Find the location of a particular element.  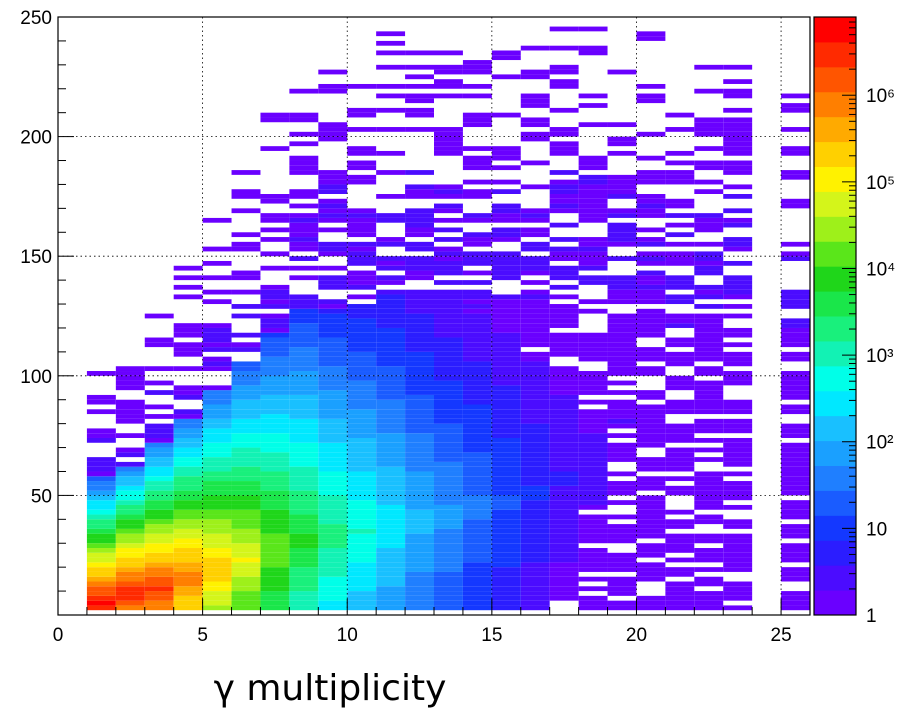

x-tick-label: 10 is located at coordinates (347, 635).